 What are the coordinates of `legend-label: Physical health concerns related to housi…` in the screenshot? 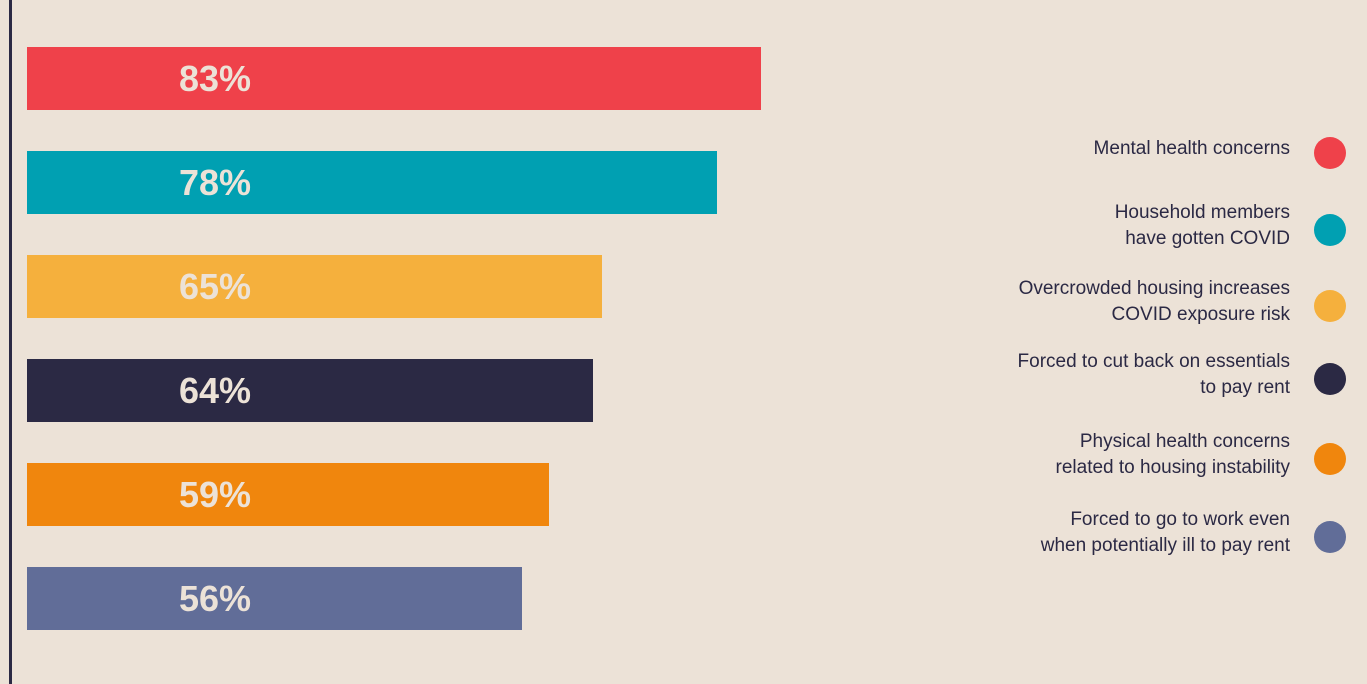 It's located at (1090, 455).